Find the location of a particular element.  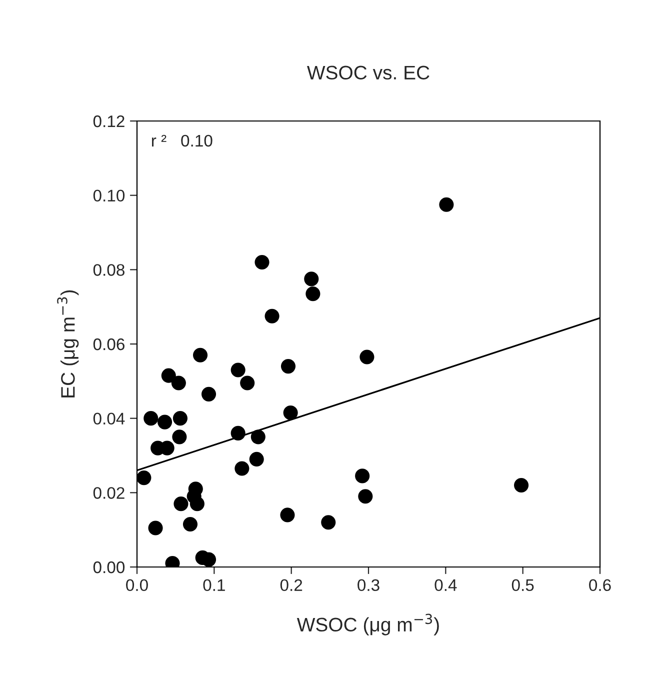

y-axis-title: EC (μg m$^{−3}$) is located at coordinates (68, 344).